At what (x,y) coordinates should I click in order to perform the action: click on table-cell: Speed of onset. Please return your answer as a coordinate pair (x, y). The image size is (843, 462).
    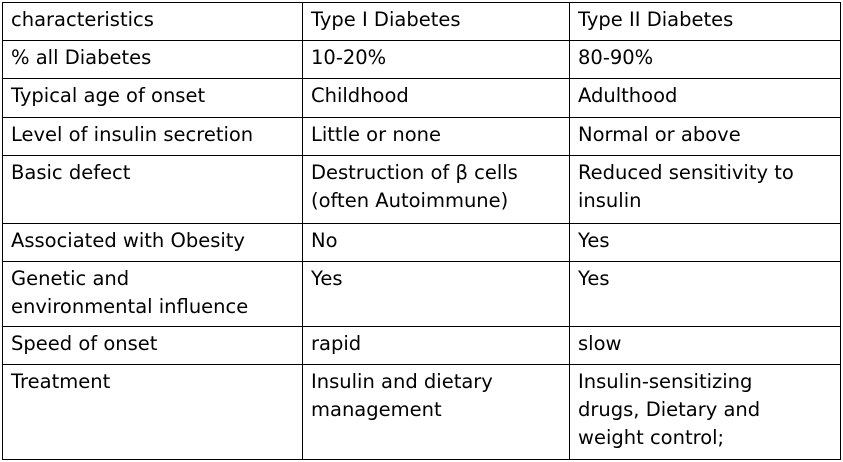
    Looking at the image, I should click on (152, 345).